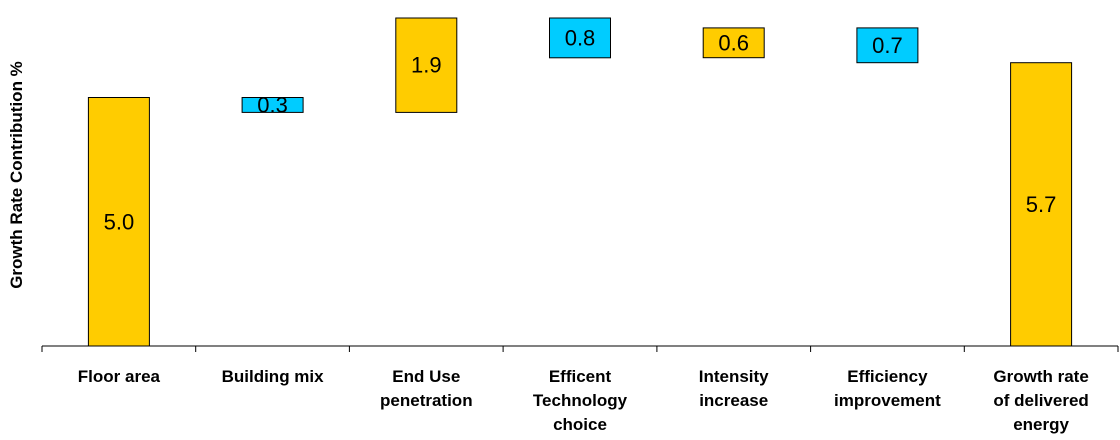  I want to click on x-axis, so click(580, 348).